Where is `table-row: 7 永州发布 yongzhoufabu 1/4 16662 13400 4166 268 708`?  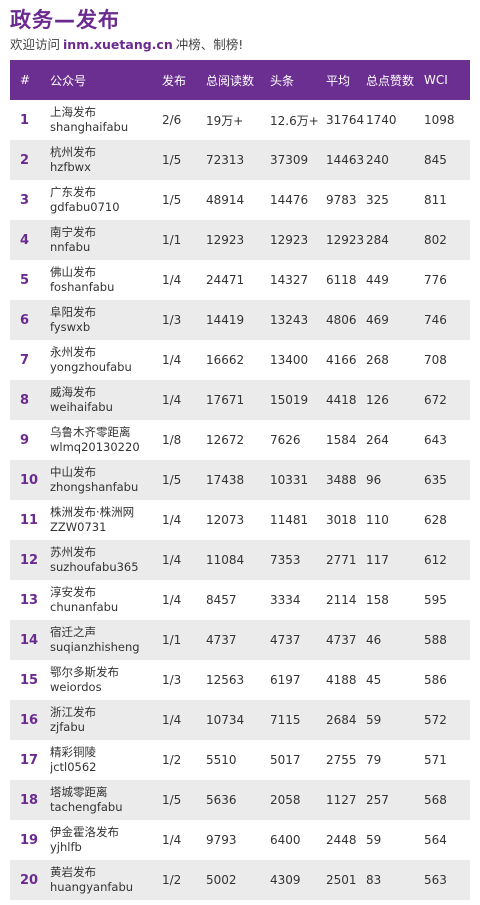
table-row: 7 永州发布 yongzhoufabu 1/4 16662 13400 4166 268 708 is located at coordinates (240, 360).